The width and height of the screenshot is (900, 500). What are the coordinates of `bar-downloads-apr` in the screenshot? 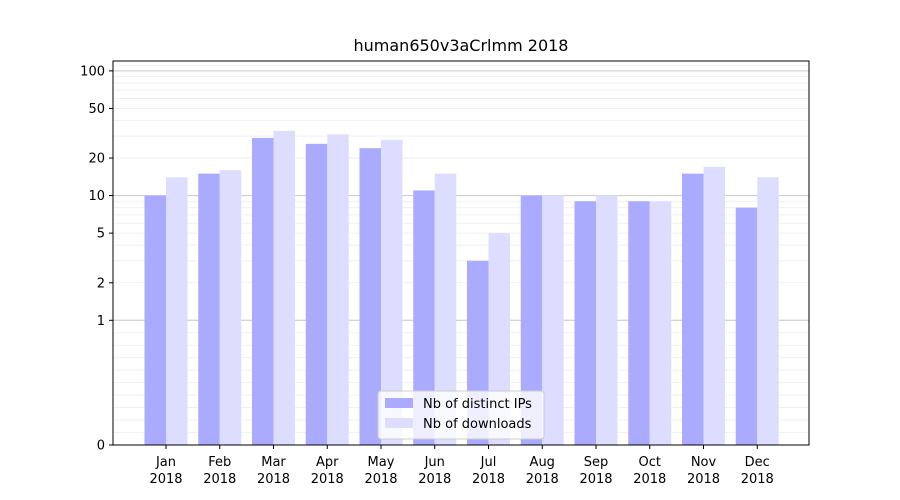 It's located at (338, 289).